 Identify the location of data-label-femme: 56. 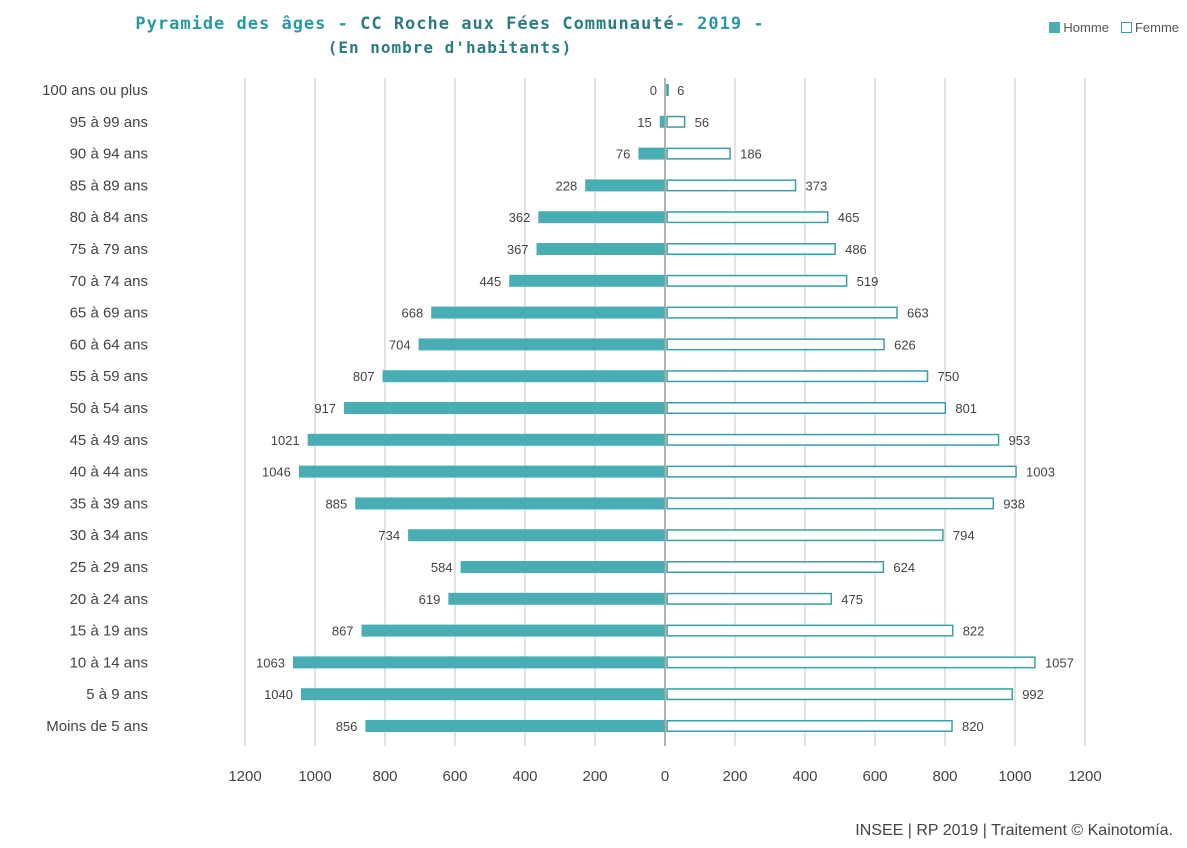
(702, 122).